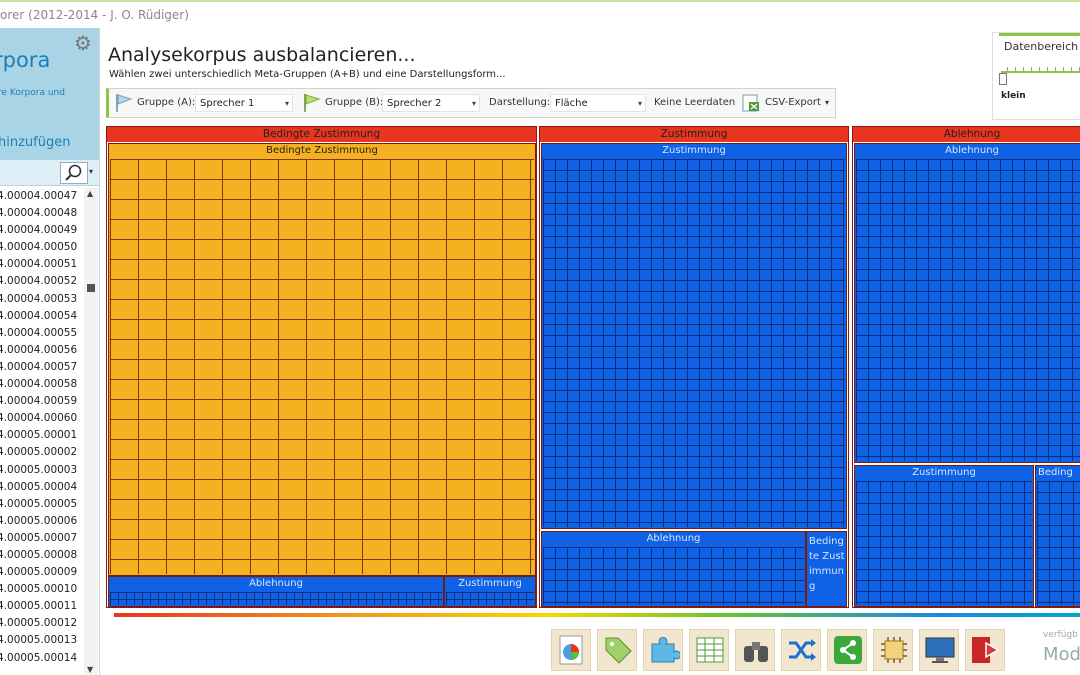 Image resolution: width=1080 pixels, height=675 pixels. I want to click on file-list-item: 4.00004.00048, so click(39, 213).